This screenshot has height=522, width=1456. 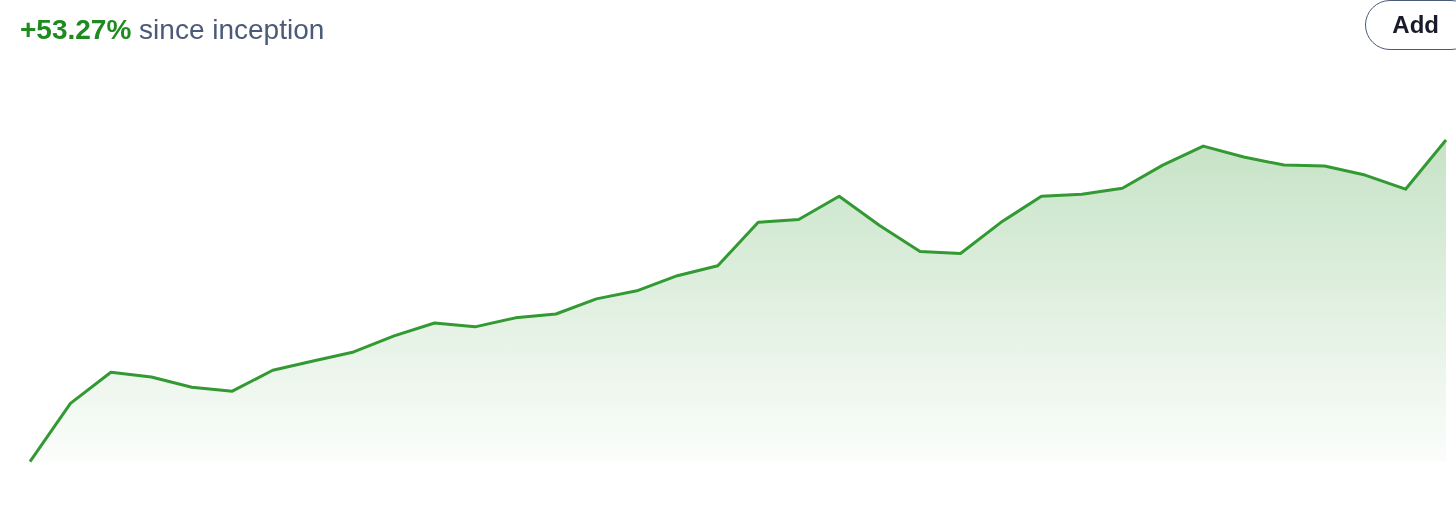 What do you see at coordinates (172, 30) in the screenshot?
I see `chart-title: +53.27% since inception` at bounding box center [172, 30].